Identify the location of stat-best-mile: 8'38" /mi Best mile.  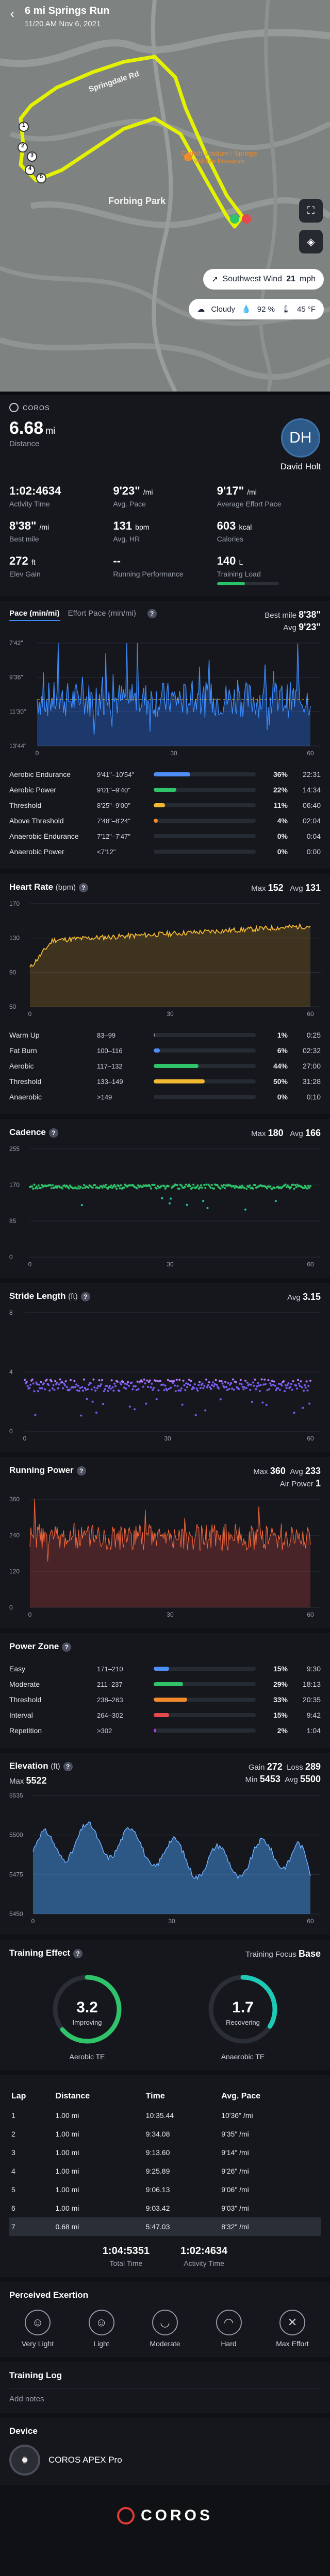
(29, 531).